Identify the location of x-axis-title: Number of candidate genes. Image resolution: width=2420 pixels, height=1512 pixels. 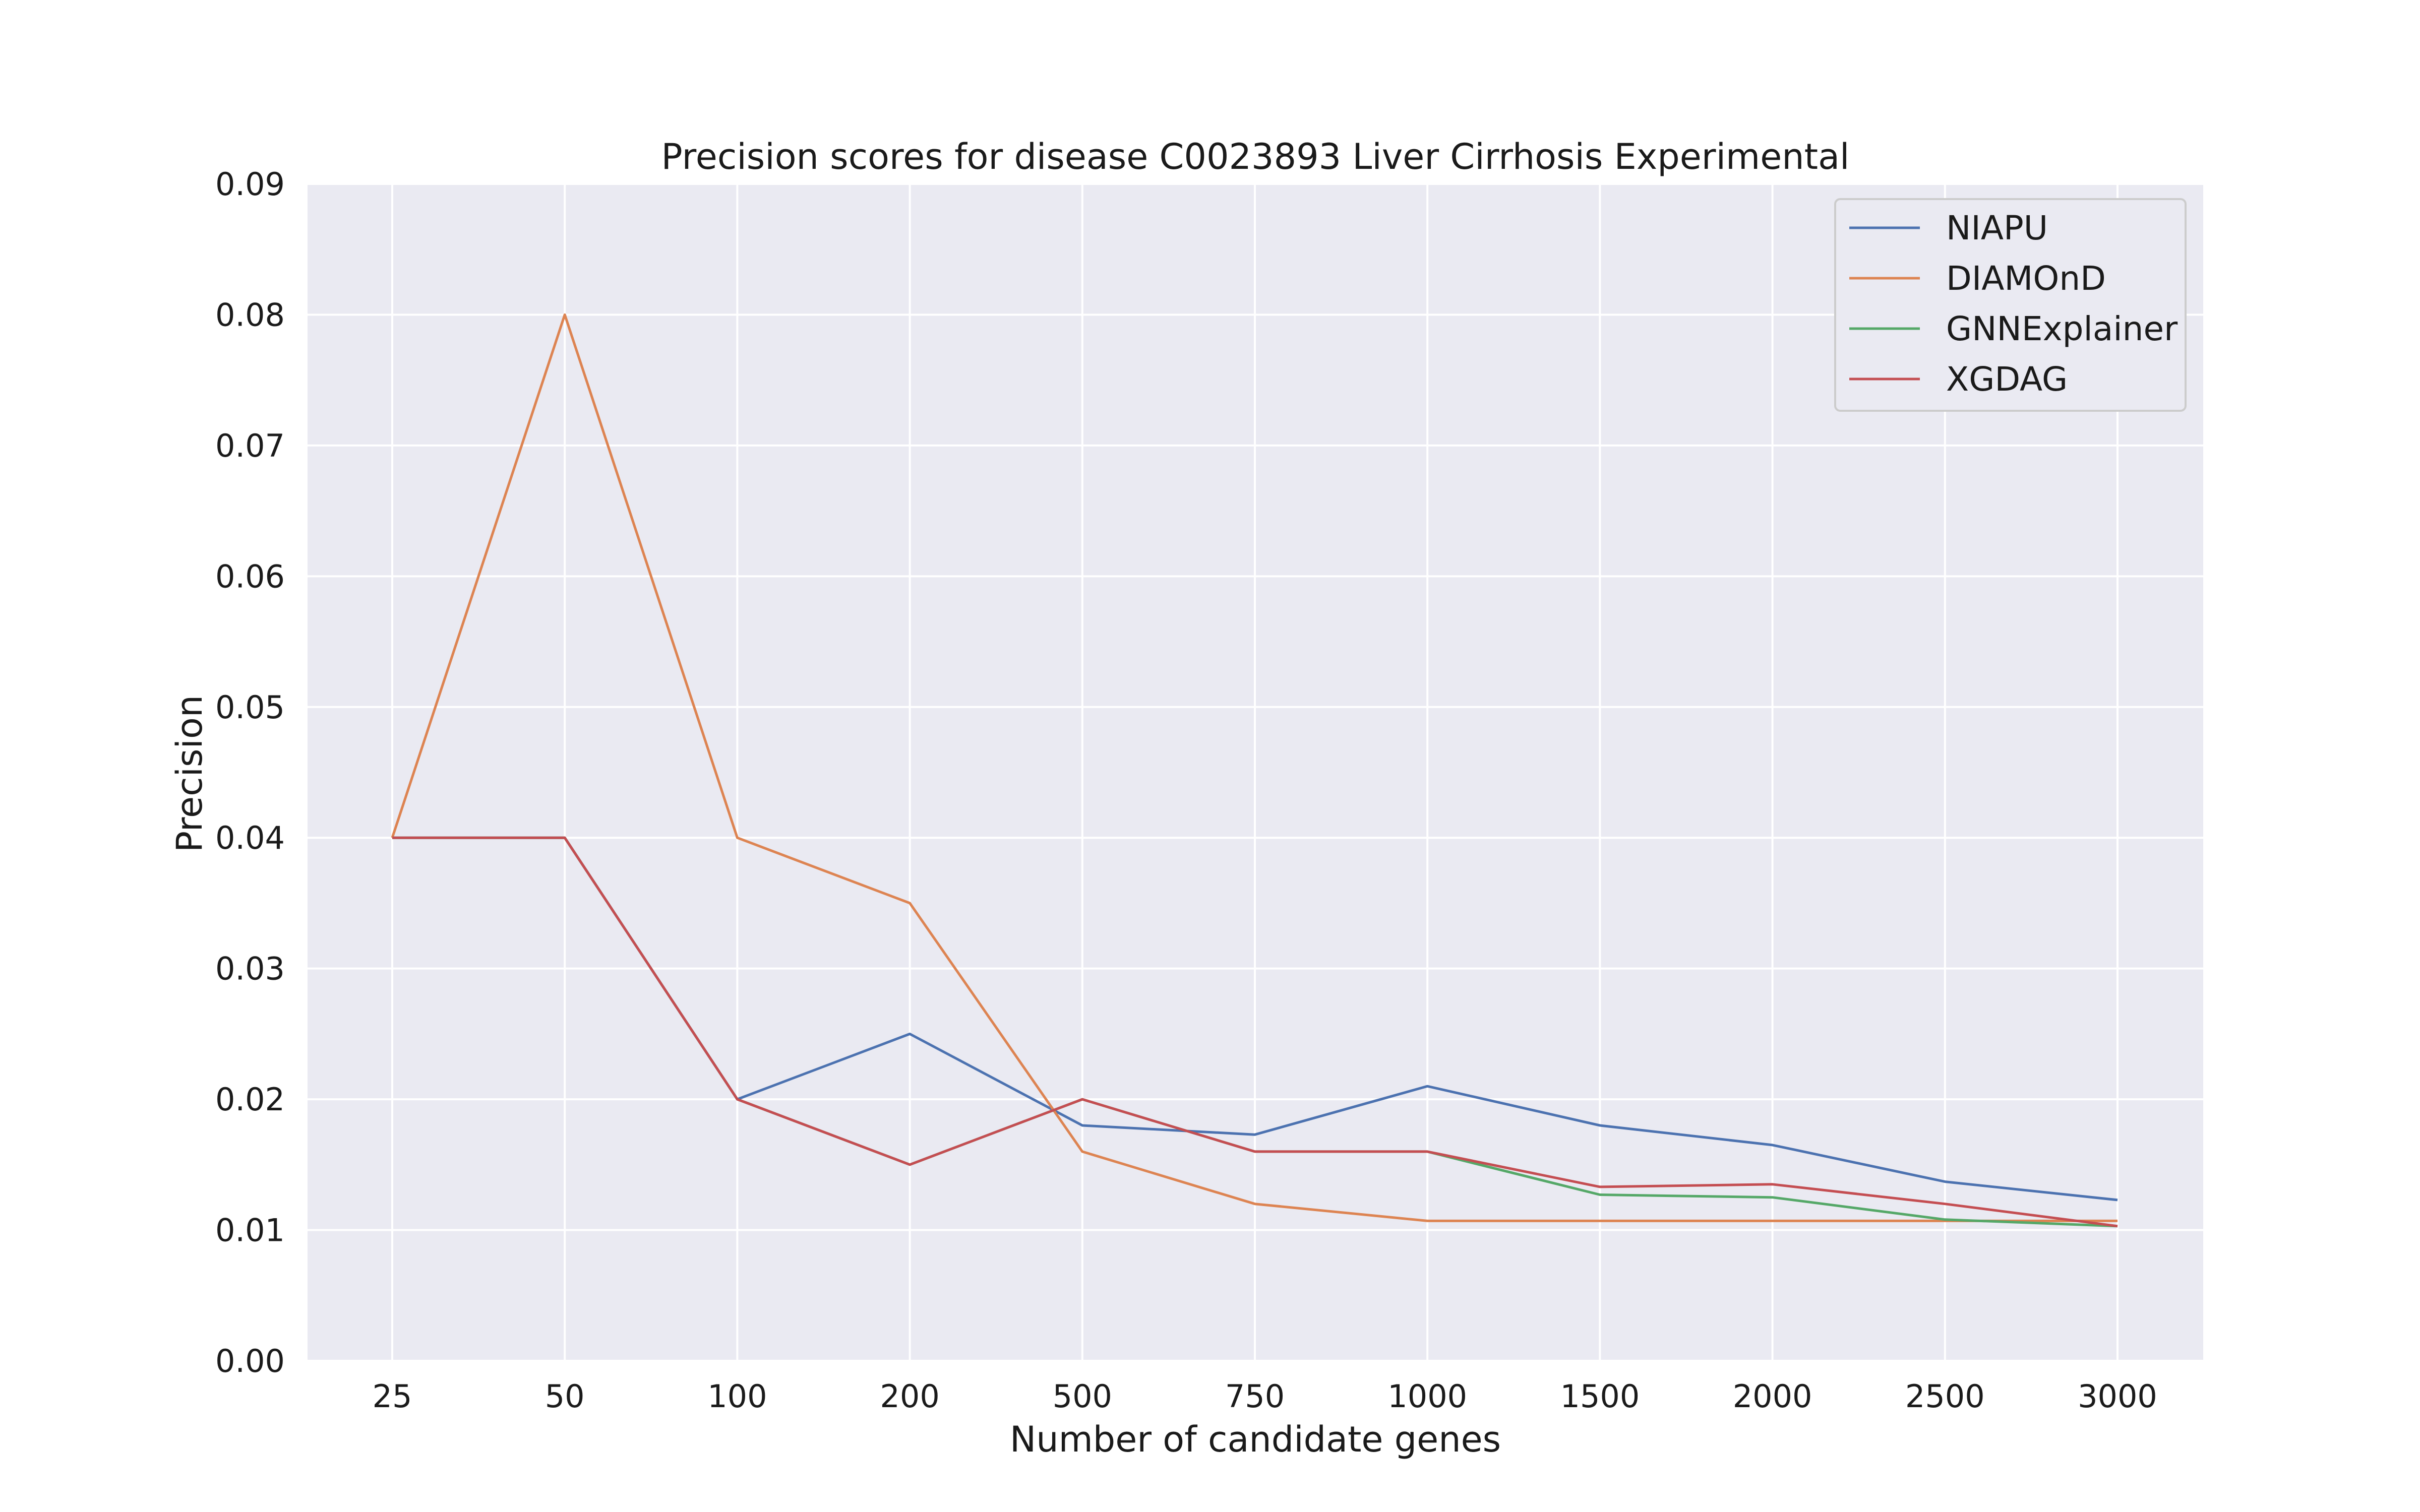
(1255, 1439).